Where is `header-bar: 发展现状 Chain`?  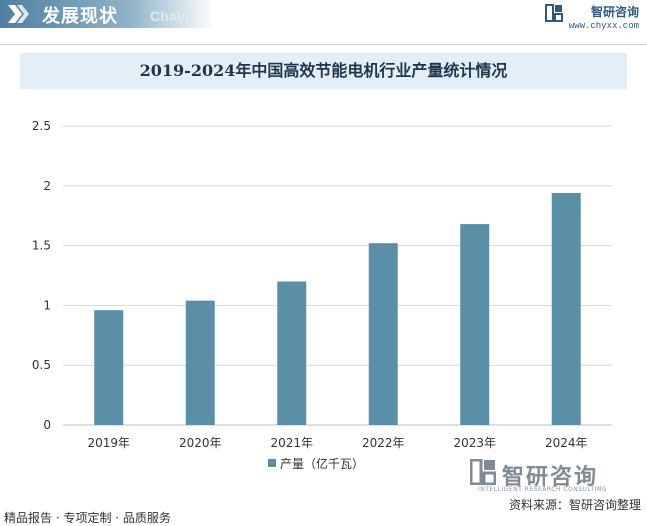 header-bar: 发展现状 Chain is located at coordinates (107, 14).